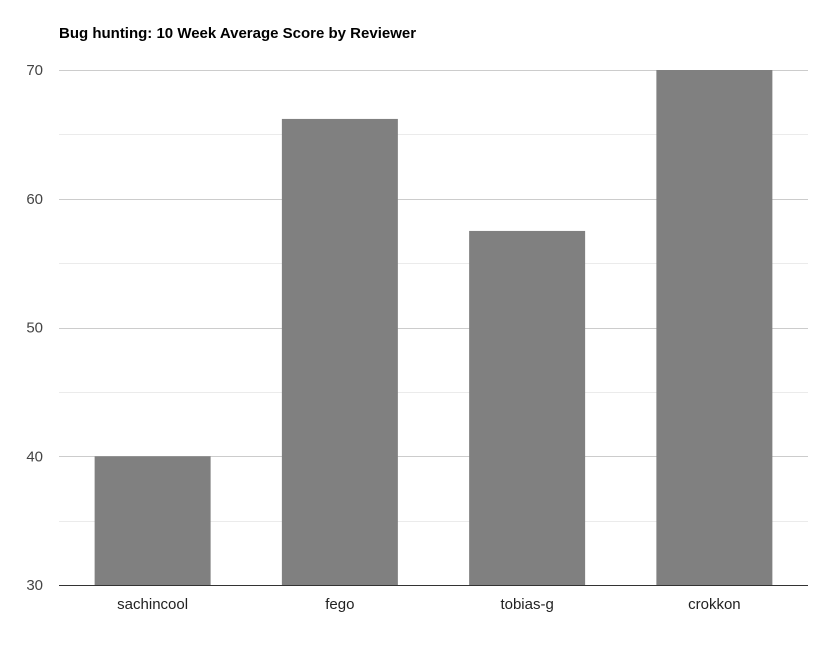 This screenshot has width=829, height=653. I want to click on bar-tobias-g, so click(527, 407).